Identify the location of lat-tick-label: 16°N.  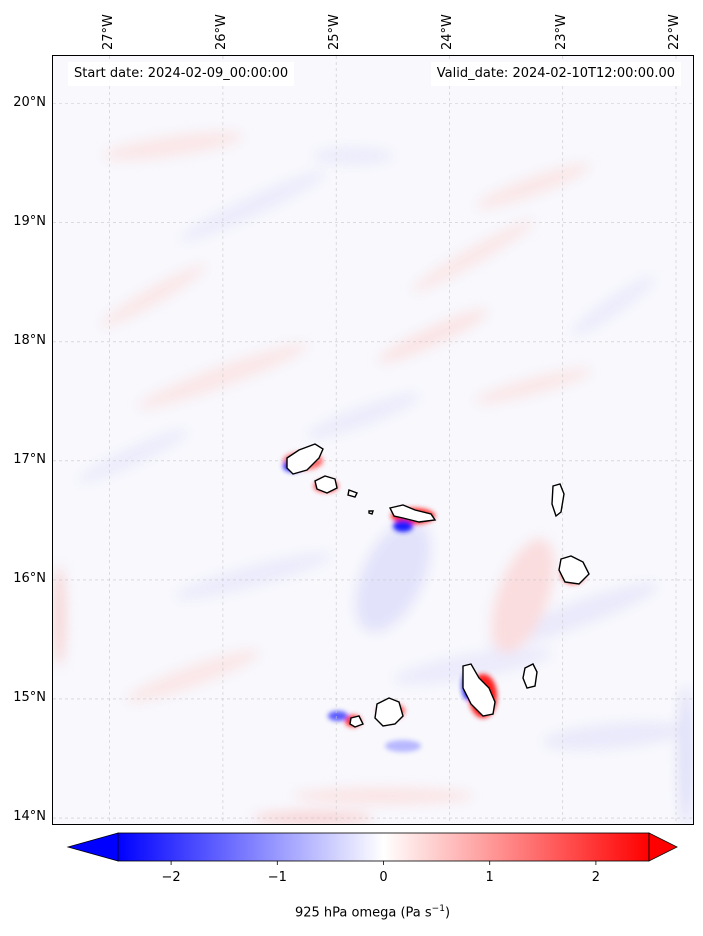
(29, 578).